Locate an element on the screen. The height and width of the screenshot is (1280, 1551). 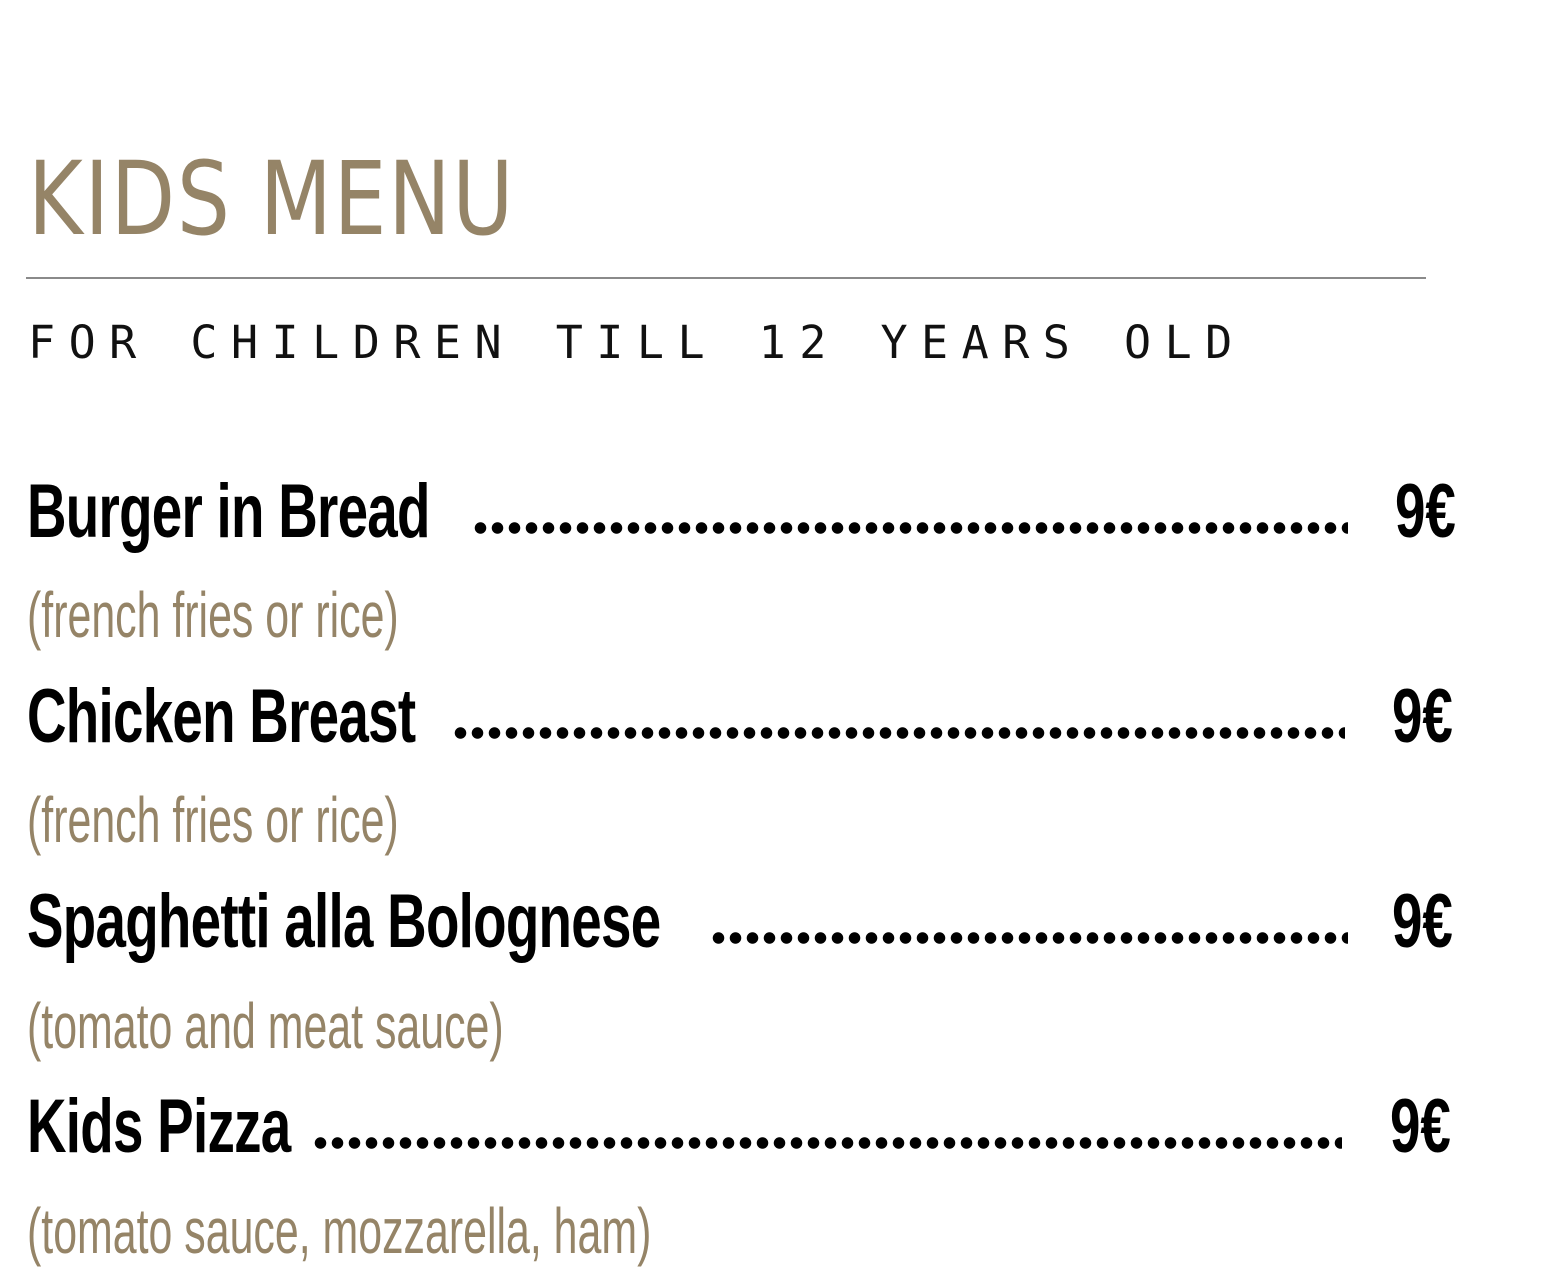
item-name: Spaghetti alla Bolognese is located at coordinates (344, 921).